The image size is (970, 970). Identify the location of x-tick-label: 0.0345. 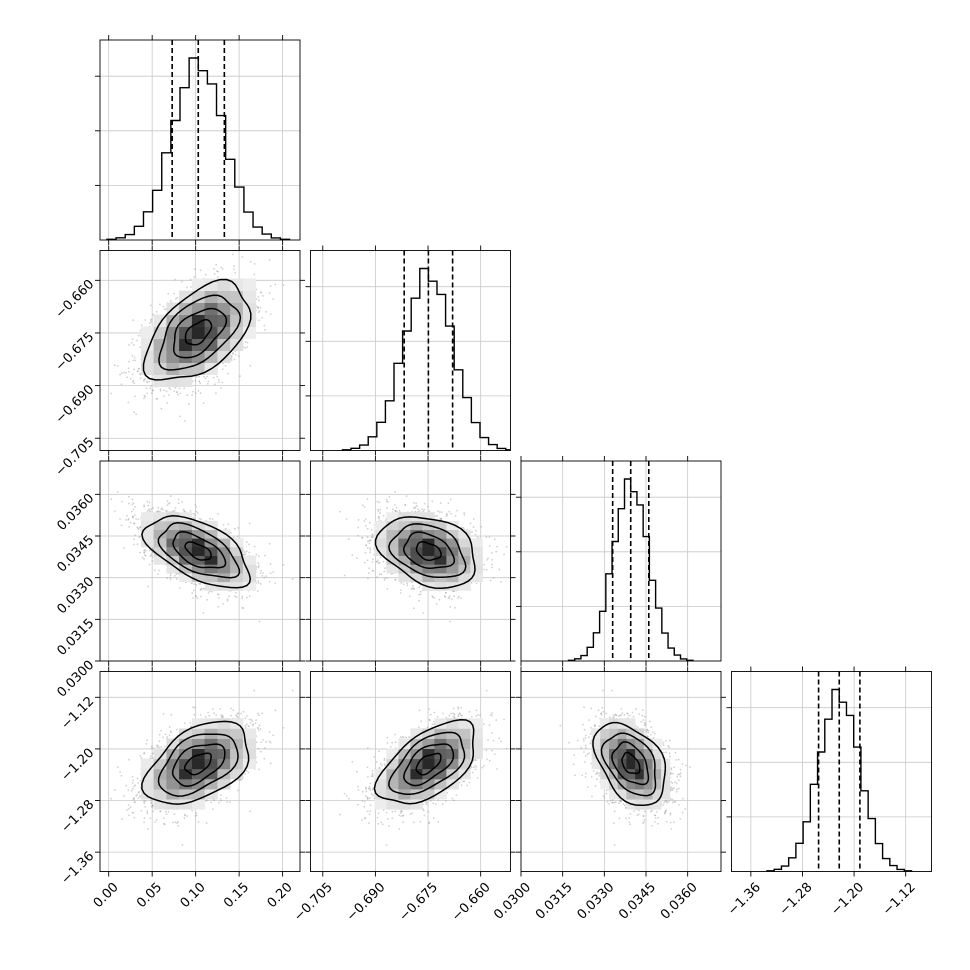
(637, 901).